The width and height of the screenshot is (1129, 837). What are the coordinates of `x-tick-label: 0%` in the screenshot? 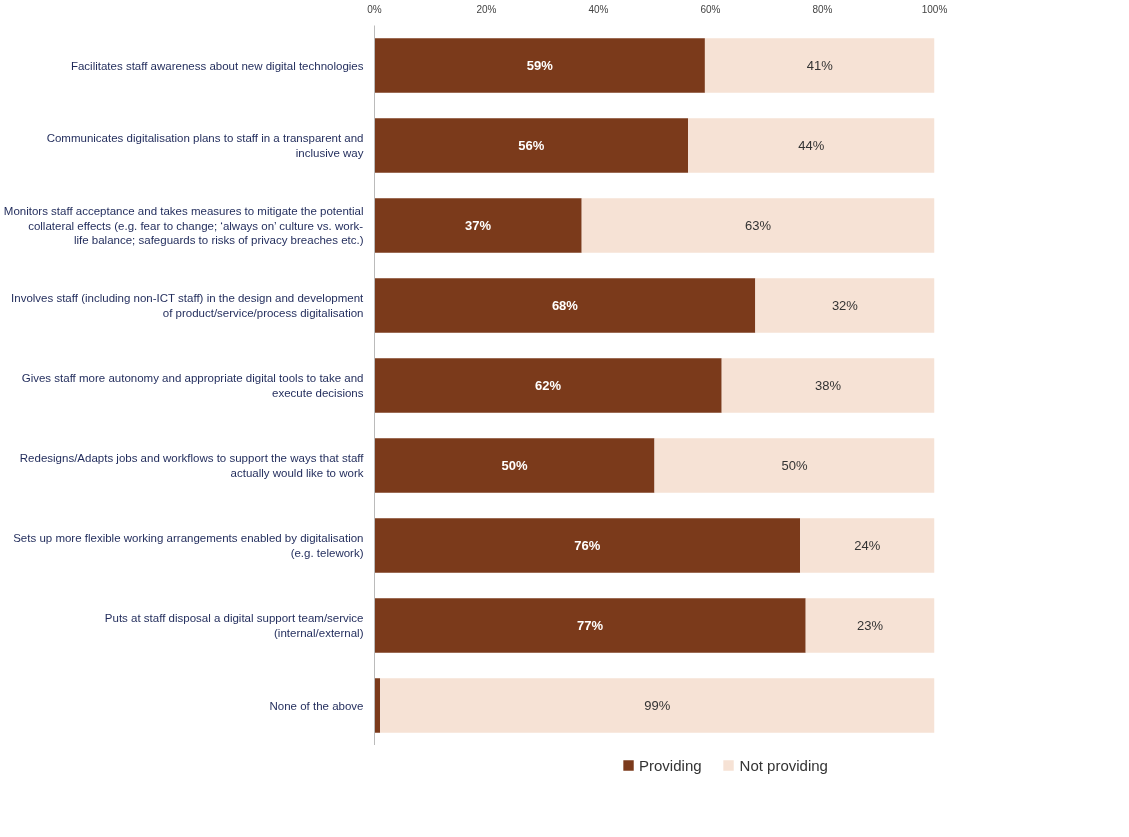 It's located at (374, 9).